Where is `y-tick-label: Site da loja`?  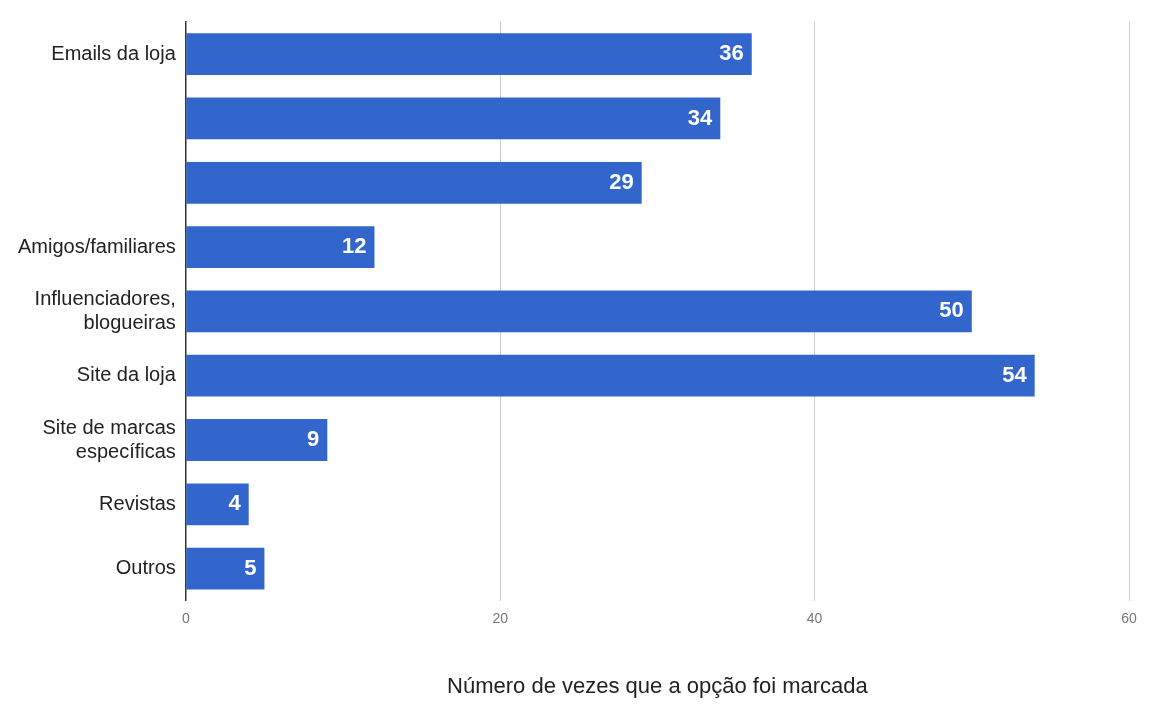
y-tick-label: Site da loja is located at coordinates (126, 374).